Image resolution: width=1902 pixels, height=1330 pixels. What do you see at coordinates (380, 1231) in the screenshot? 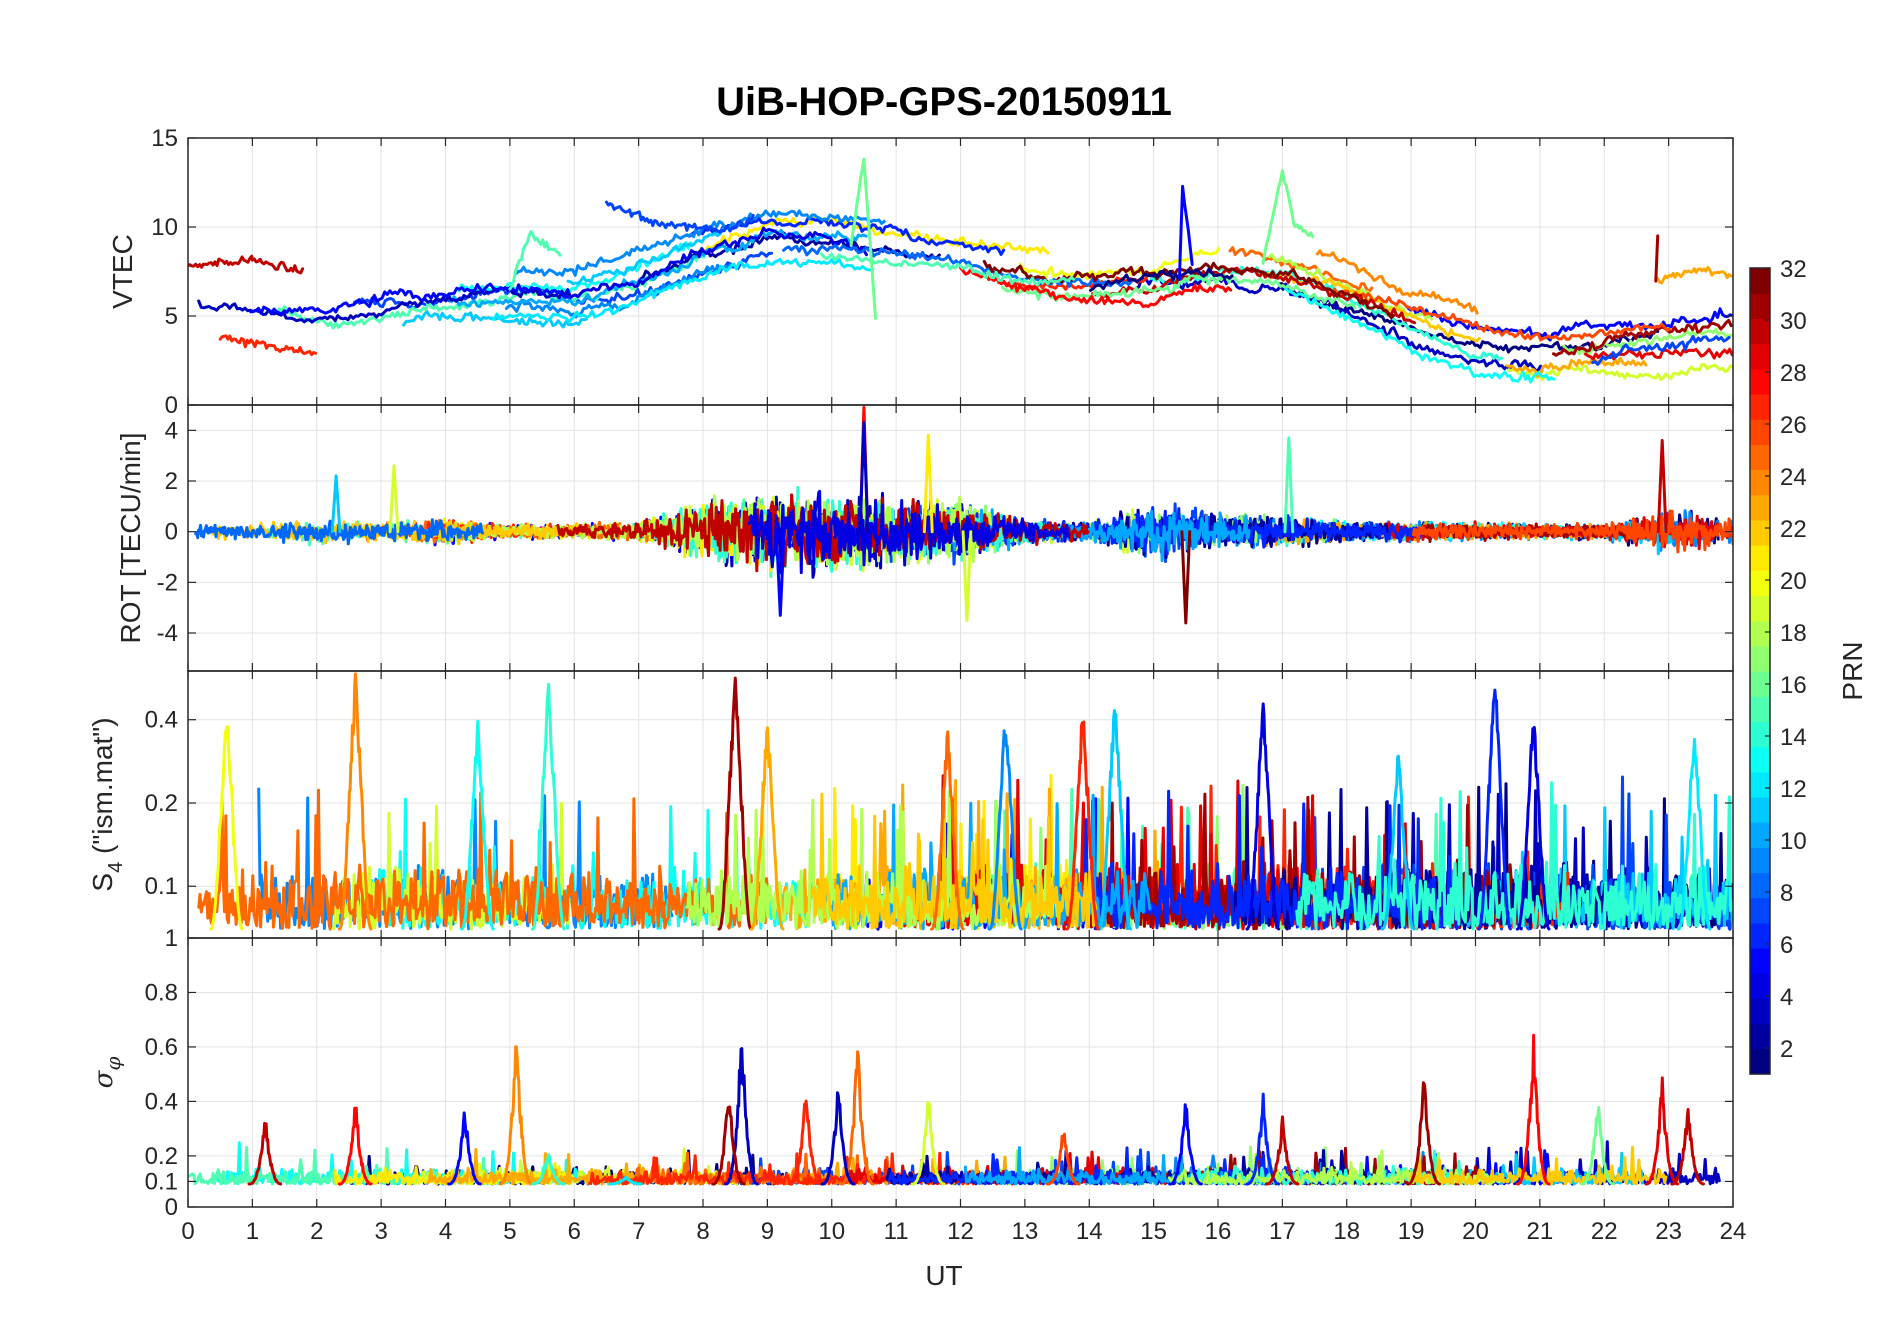
I see `x-tick-label: 3` at bounding box center [380, 1231].